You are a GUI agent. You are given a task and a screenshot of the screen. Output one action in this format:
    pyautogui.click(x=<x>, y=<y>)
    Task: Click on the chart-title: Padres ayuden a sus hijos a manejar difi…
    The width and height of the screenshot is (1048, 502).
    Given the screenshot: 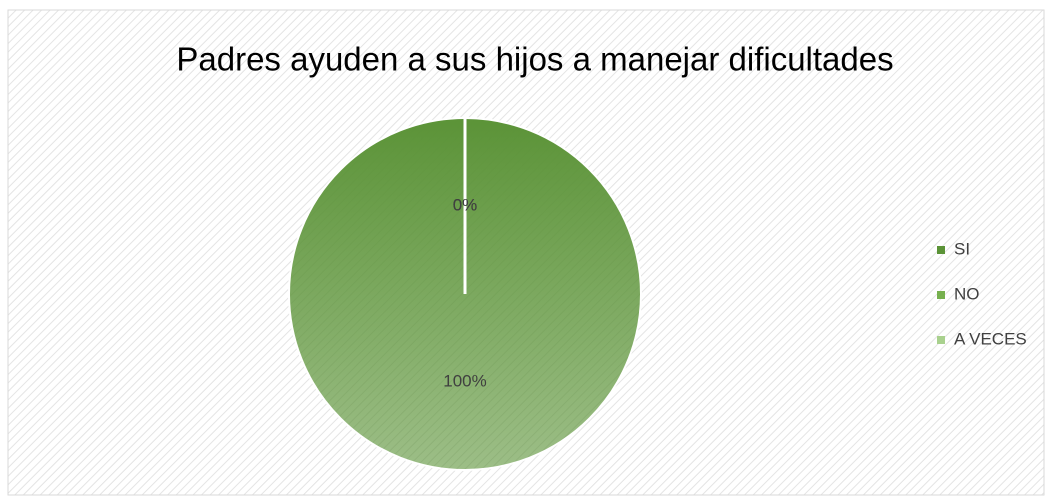 What is the action you would take?
    pyautogui.click(x=534, y=59)
    